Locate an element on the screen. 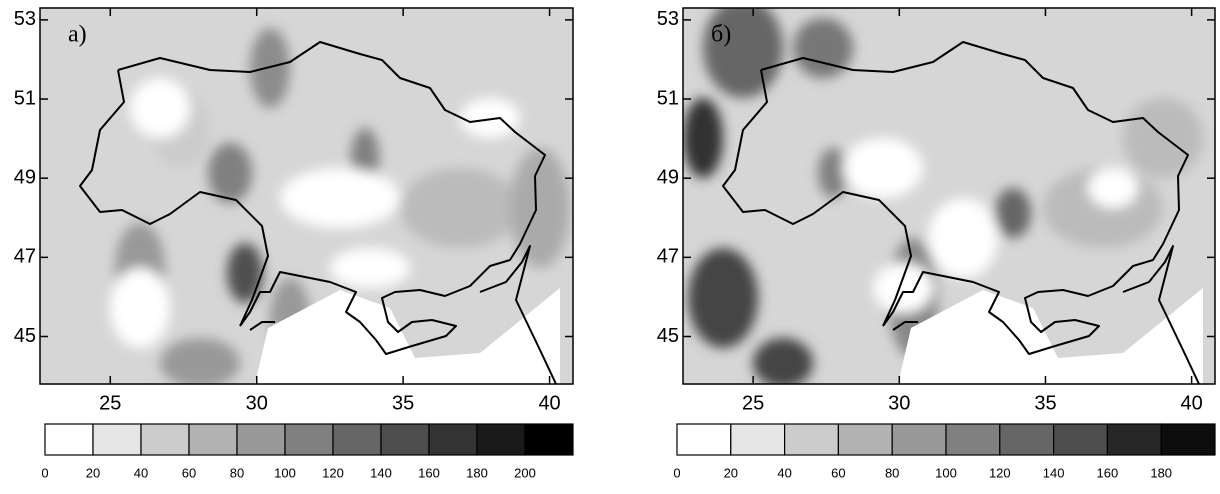  panel-label: б) is located at coordinates (721, 35).